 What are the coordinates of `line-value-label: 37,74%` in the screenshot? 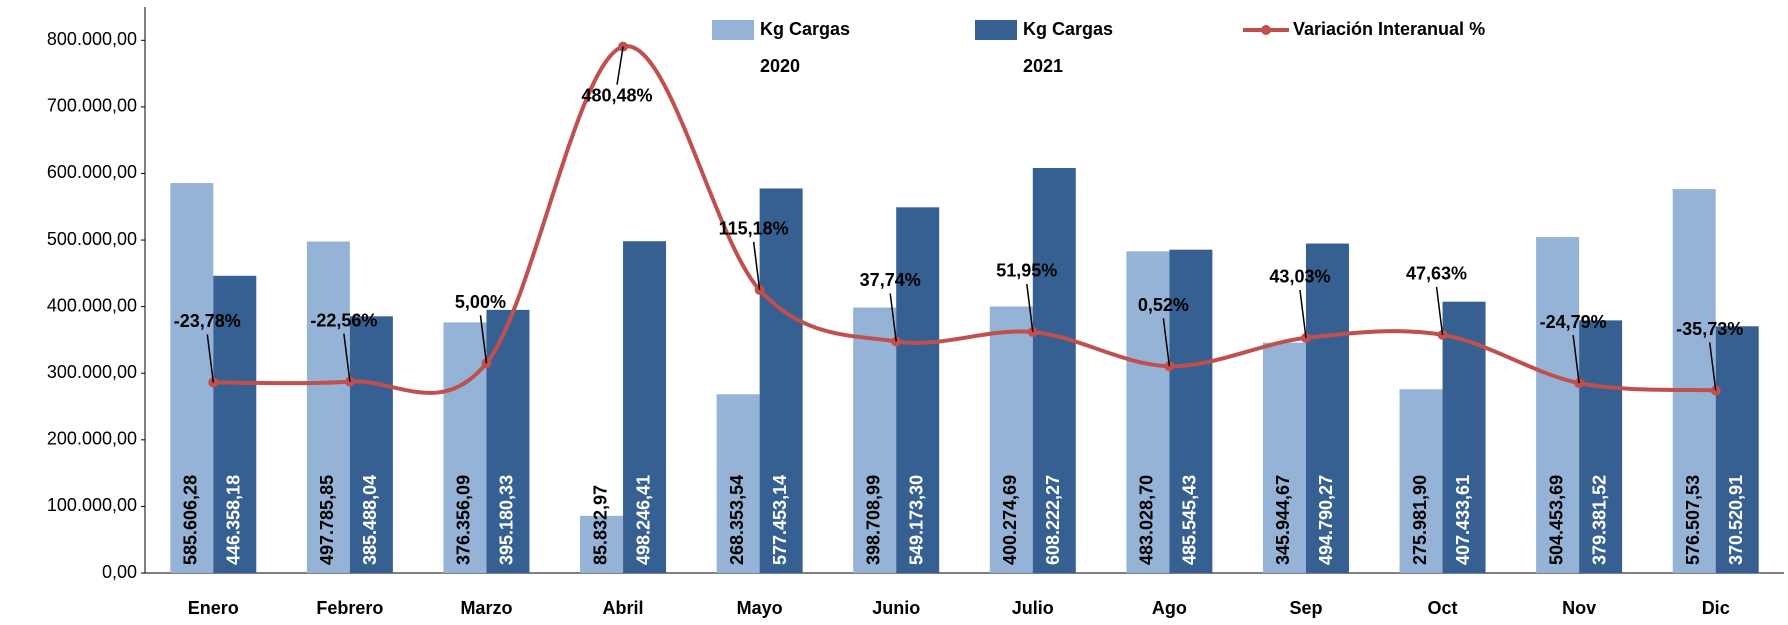 It's located at (890, 280).